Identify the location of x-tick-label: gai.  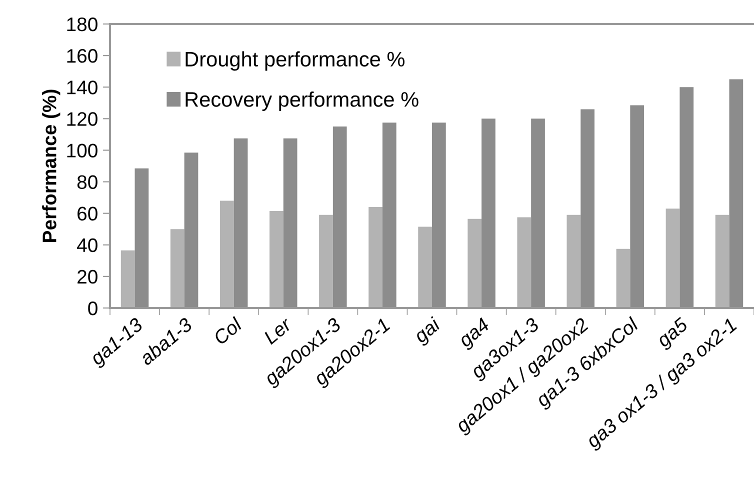
(428, 331).